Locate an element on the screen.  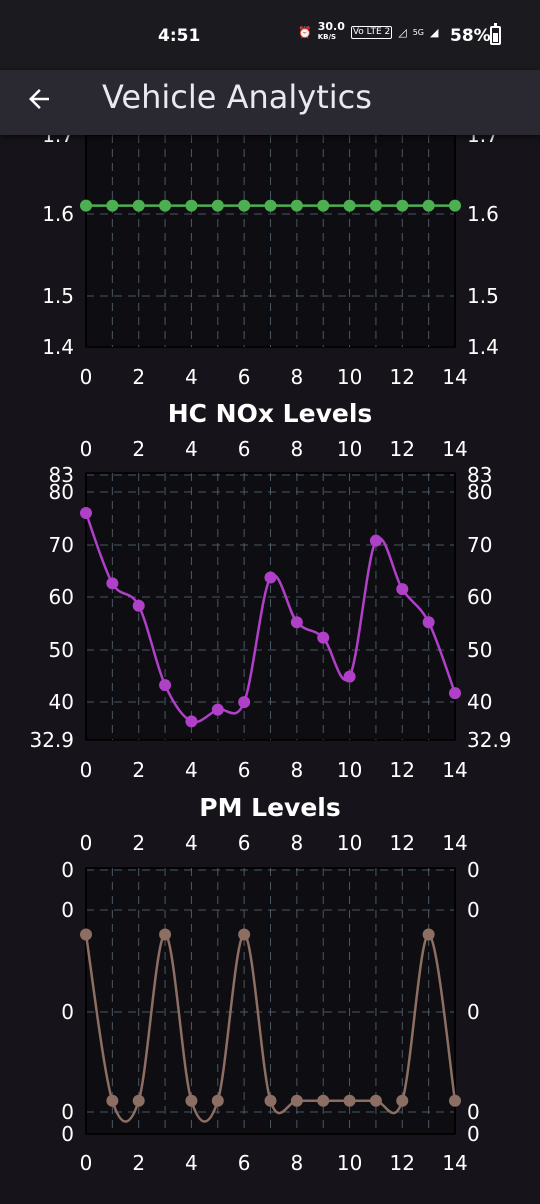
status-icons: ⏰ 30.0 KB/S Vo LTE 2 ◿ 5G ◢ is located at coordinates (368, 31).